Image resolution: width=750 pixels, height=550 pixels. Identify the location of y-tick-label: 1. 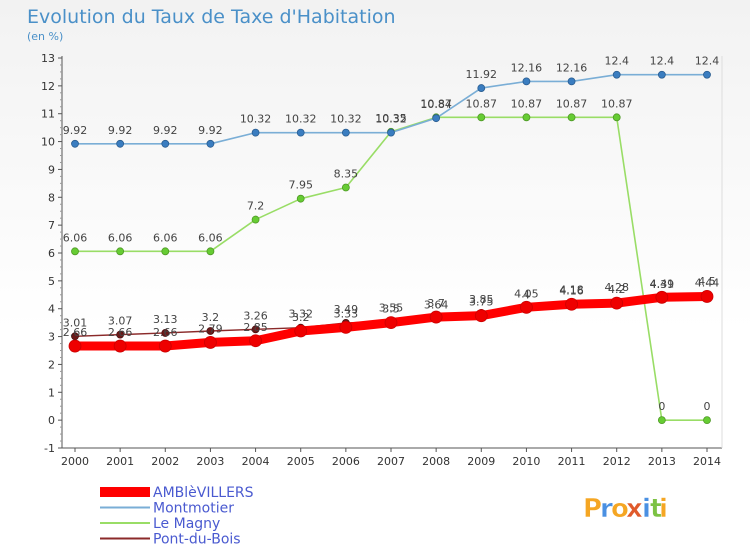
(51, 392).